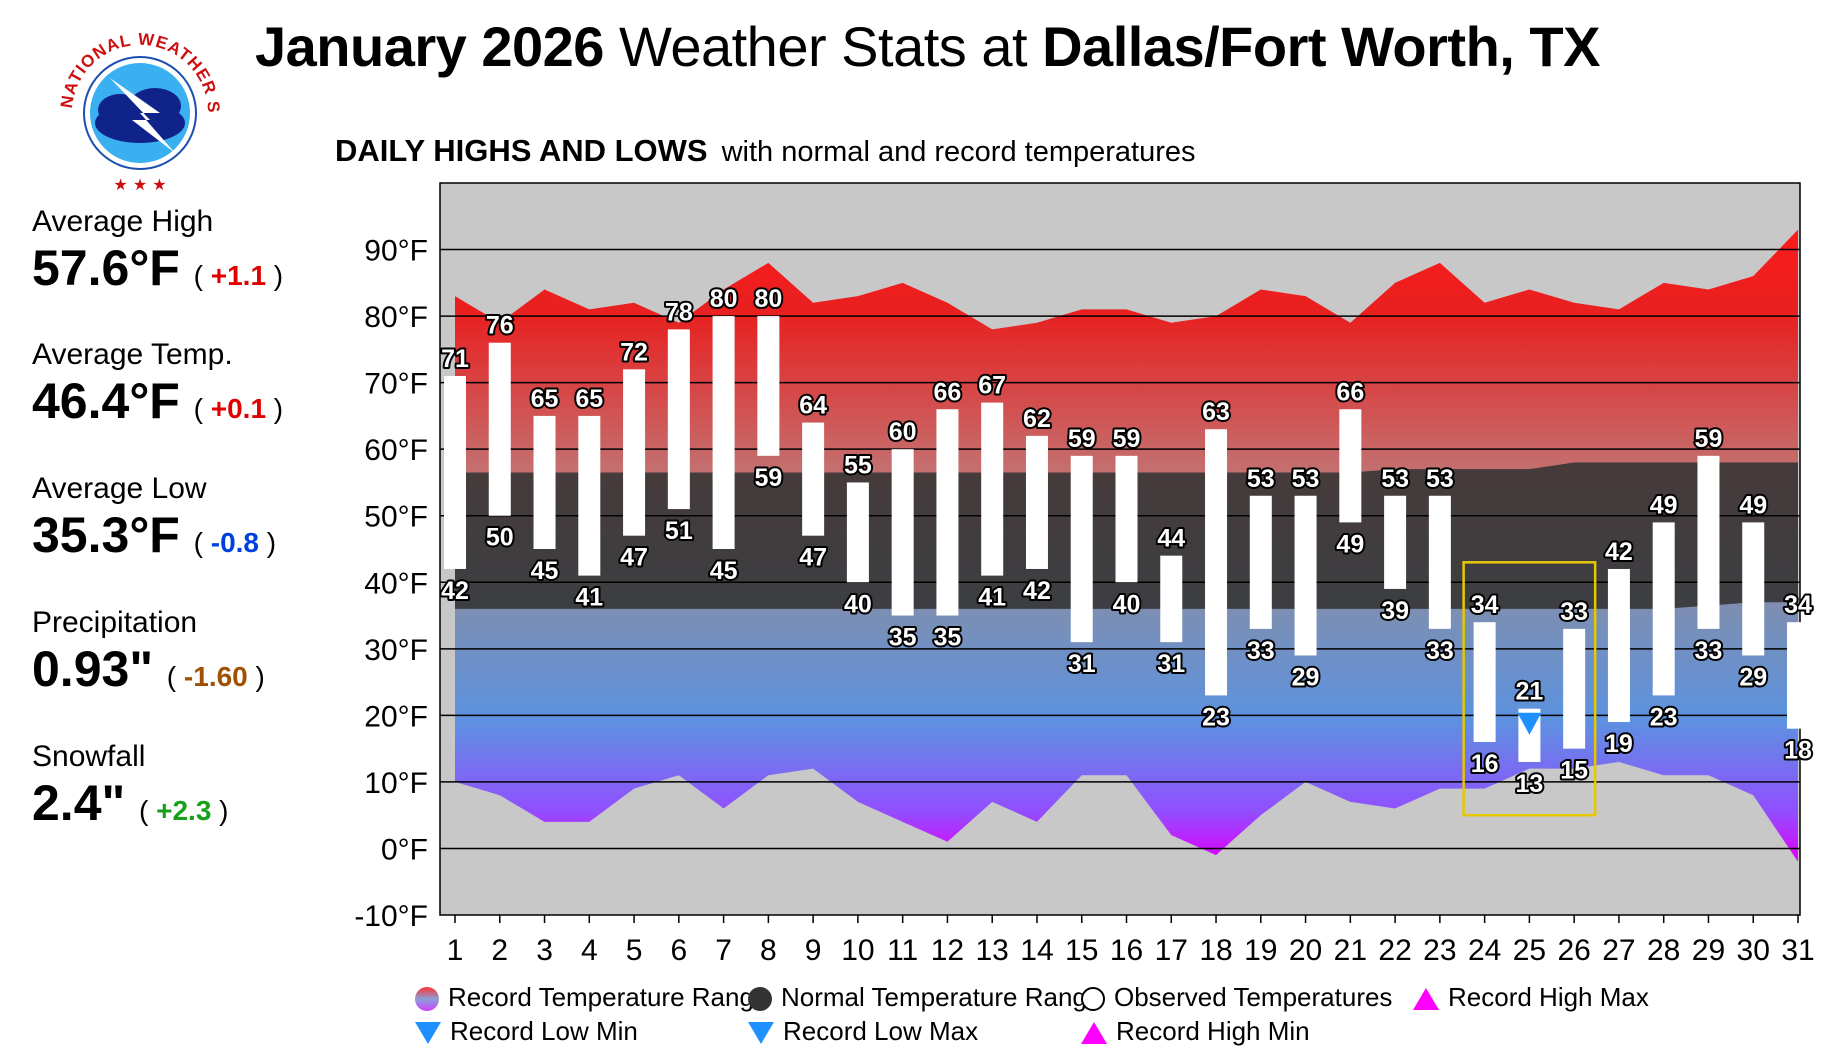  What do you see at coordinates (1350, 950) in the screenshot?
I see `x-tick-label: 21` at bounding box center [1350, 950].